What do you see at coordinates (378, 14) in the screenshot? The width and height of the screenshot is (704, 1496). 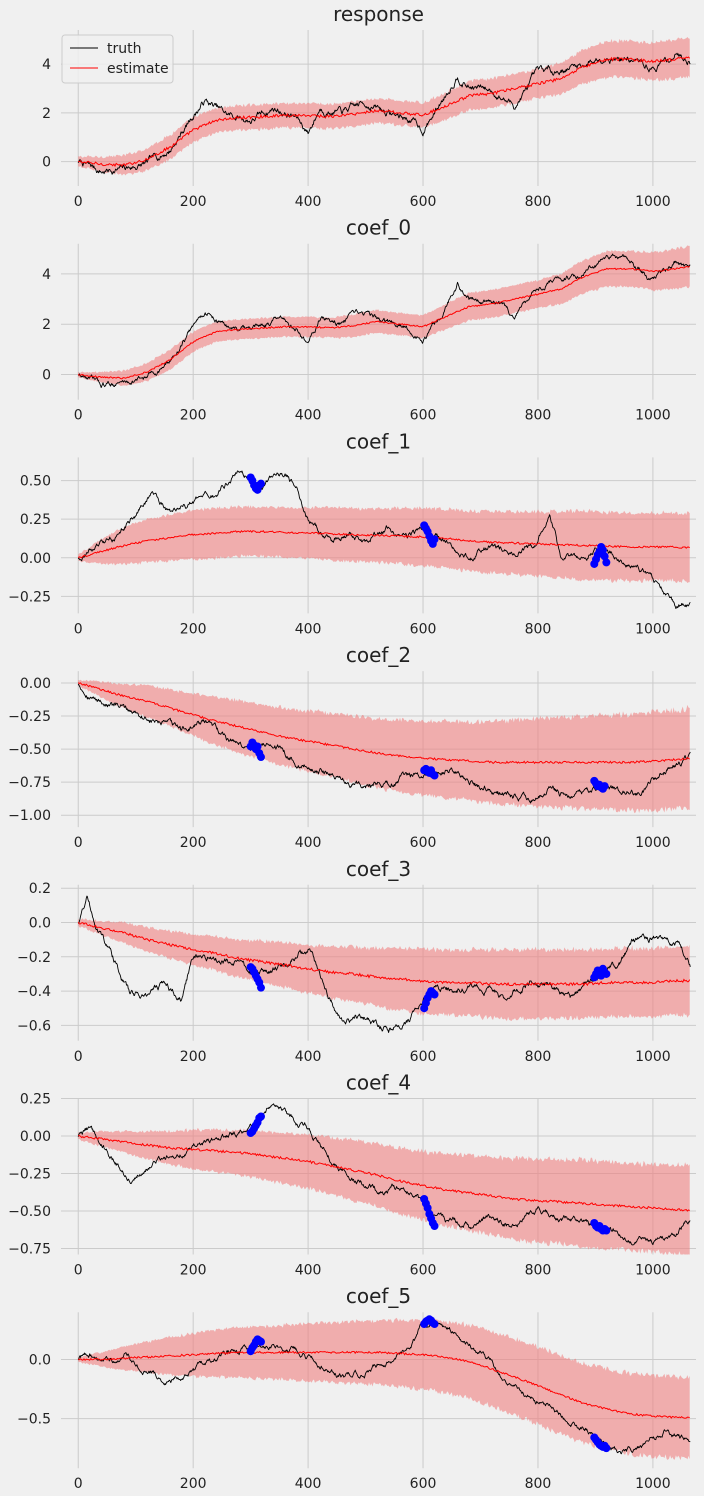 I see `panel-title: response` at bounding box center [378, 14].